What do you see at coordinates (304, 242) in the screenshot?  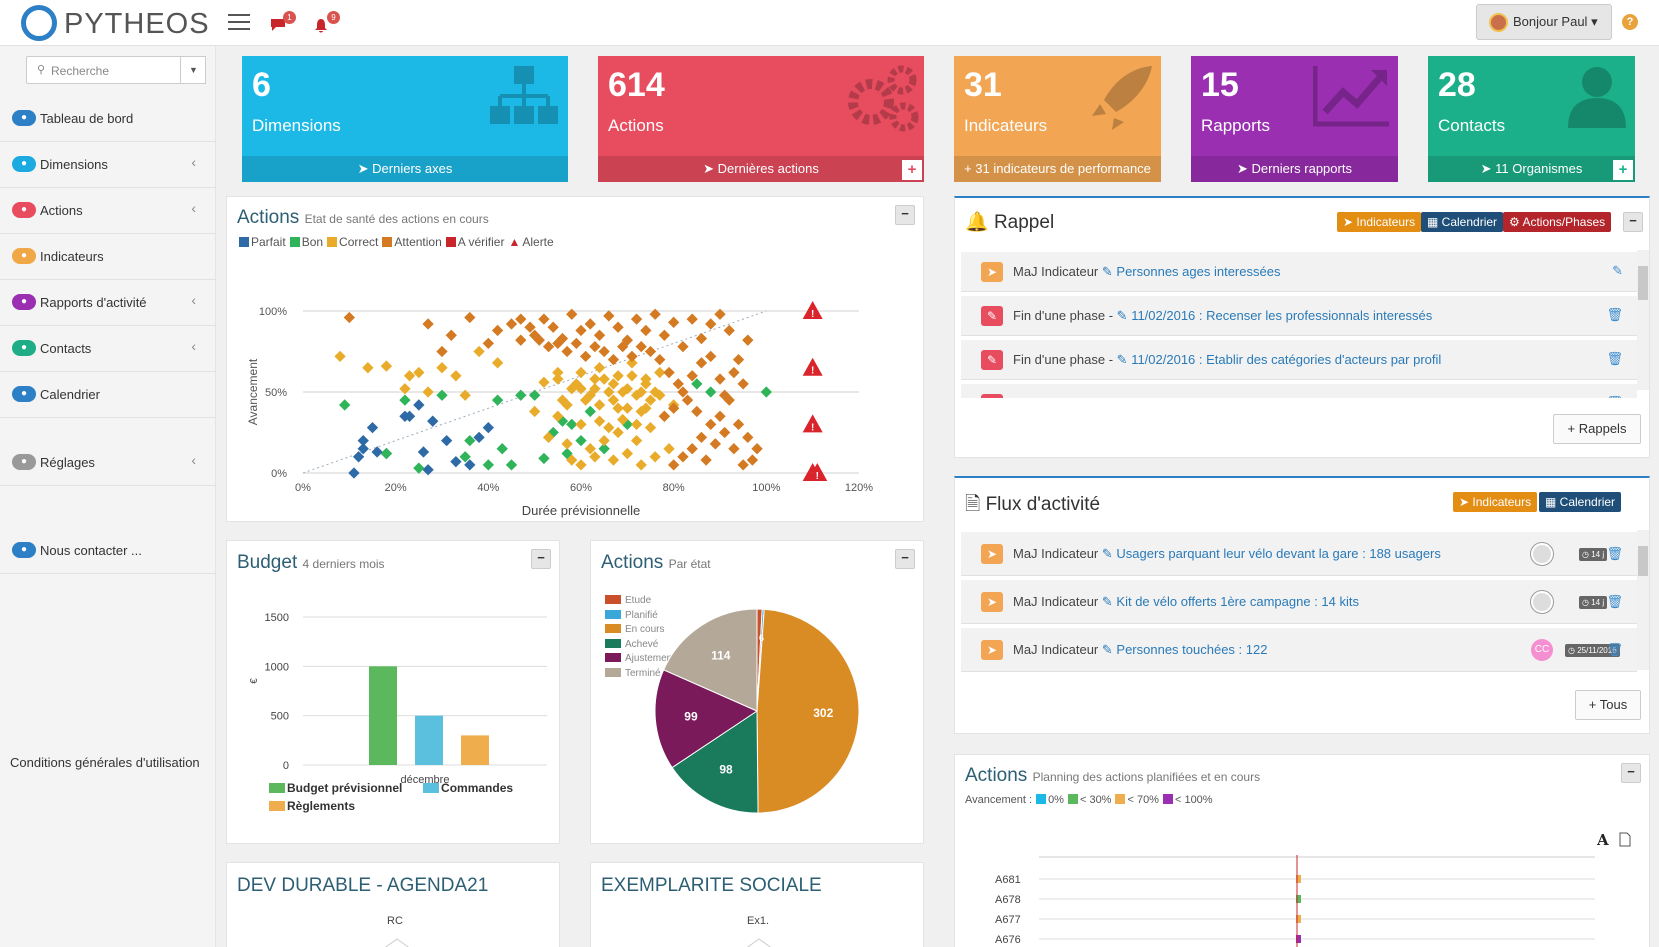 I see `legend-item: Bon` at bounding box center [304, 242].